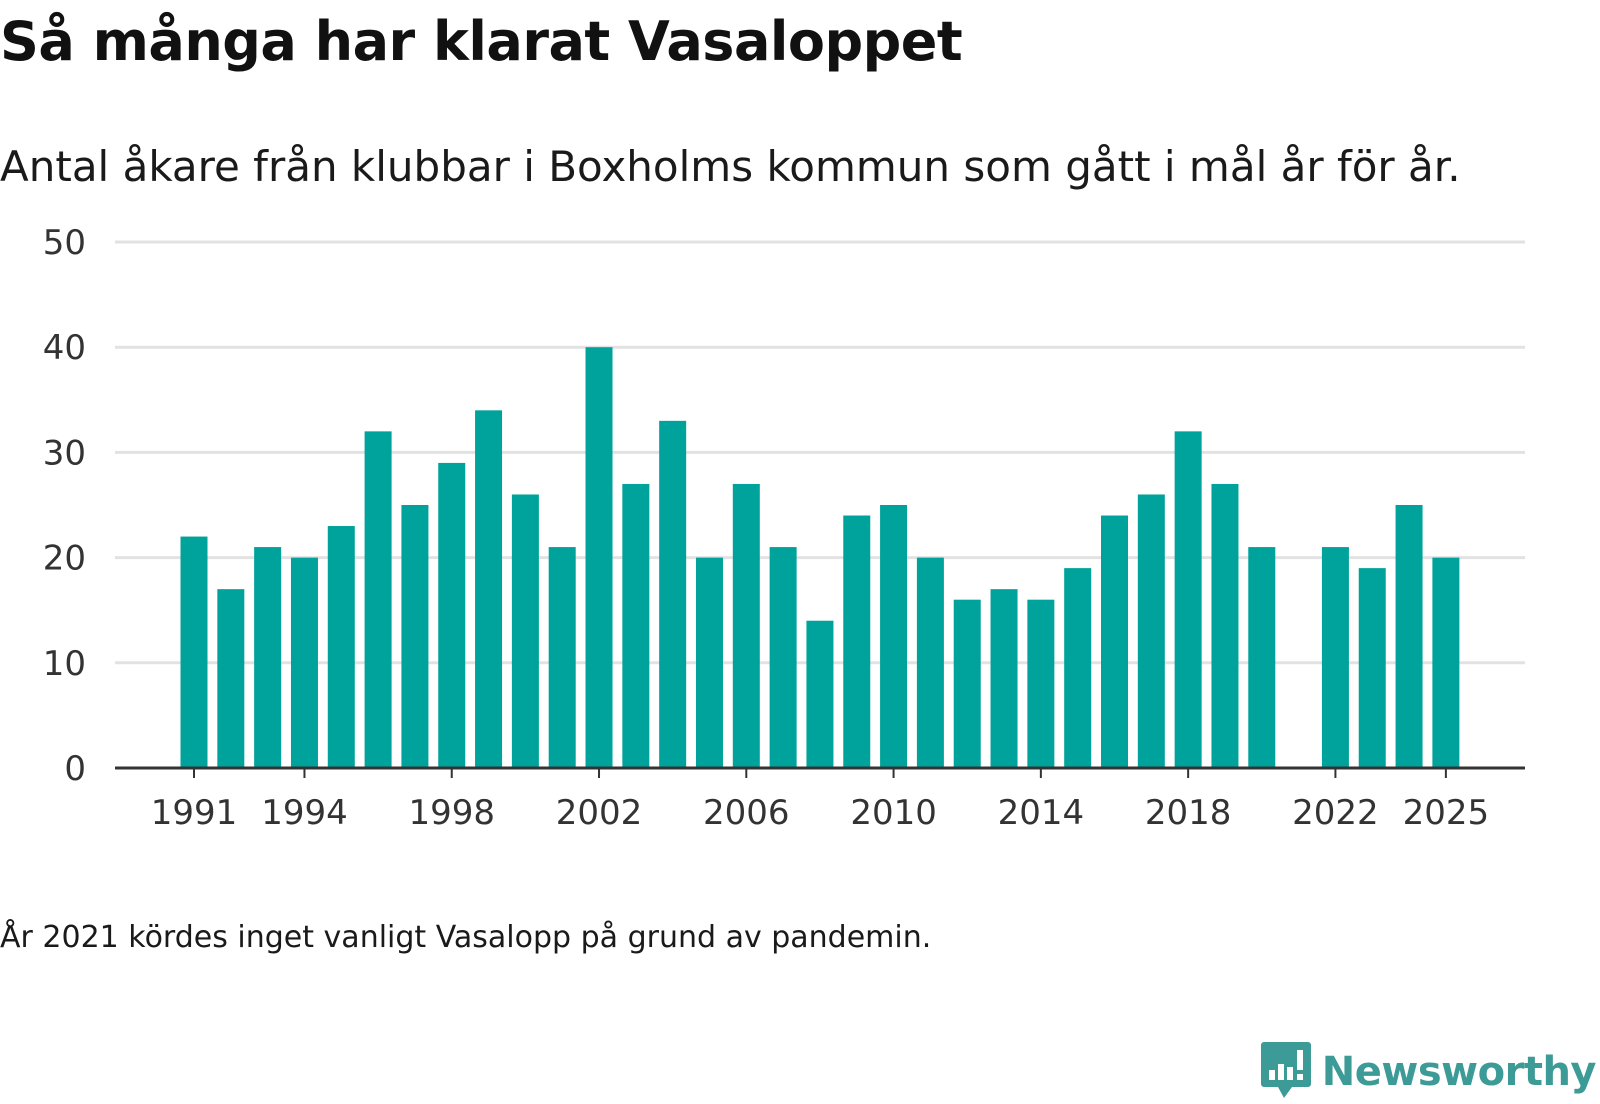 The width and height of the screenshot is (1600, 1104). I want to click on x-tick-label-2014: 2014, so click(1041, 813).